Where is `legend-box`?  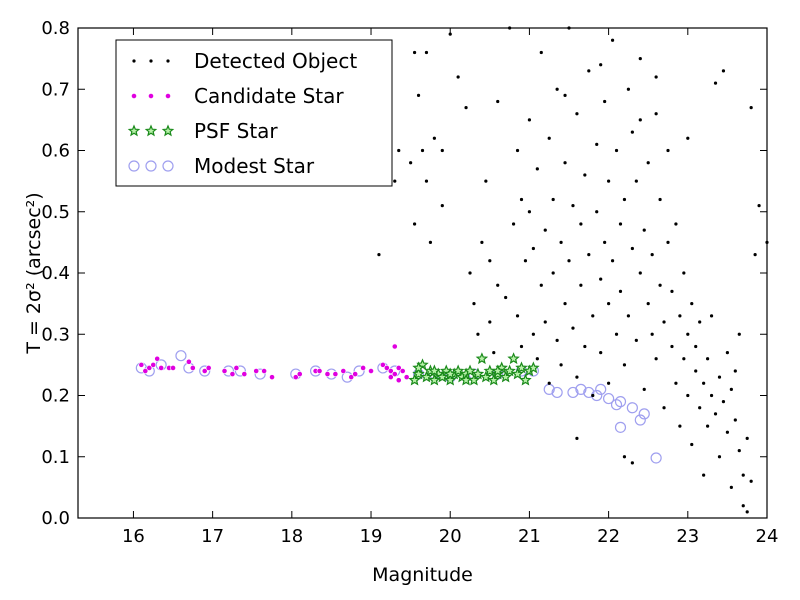 legend-box is located at coordinates (254, 113).